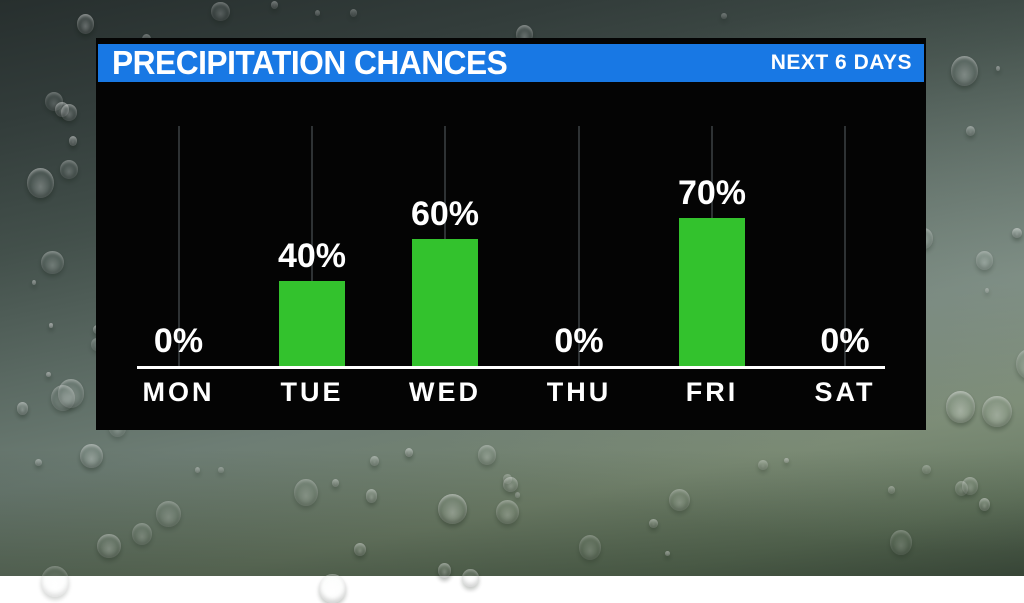 The height and width of the screenshot is (603, 1024). What do you see at coordinates (310, 62) in the screenshot?
I see `chart-title: PRECIPITATION CHANCES` at bounding box center [310, 62].